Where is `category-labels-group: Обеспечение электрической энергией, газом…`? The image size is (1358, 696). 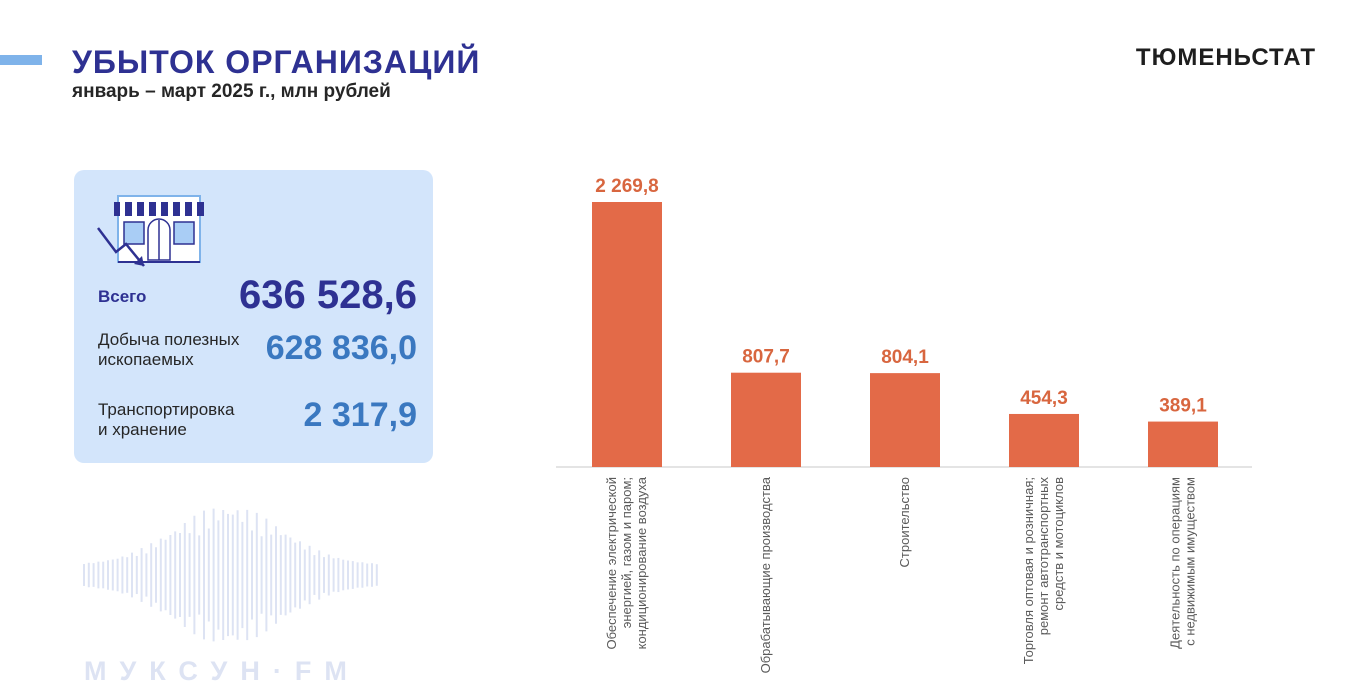
category-labels-group: Обеспечение электрической энергией, газом… is located at coordinates (901, 574).